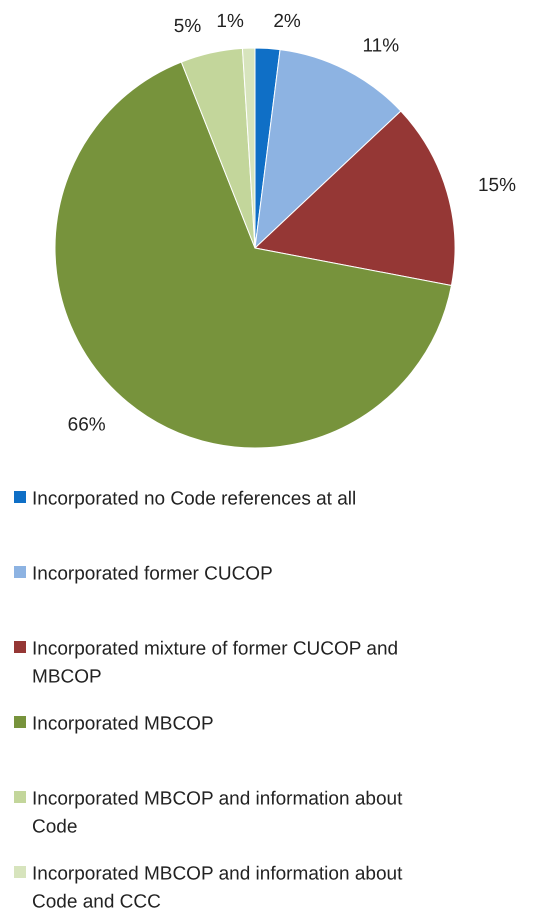  Describe the element at coordinates (194, 499) in the screenshot. I see `legend-label: Incorporated no Code references at all` at that location.